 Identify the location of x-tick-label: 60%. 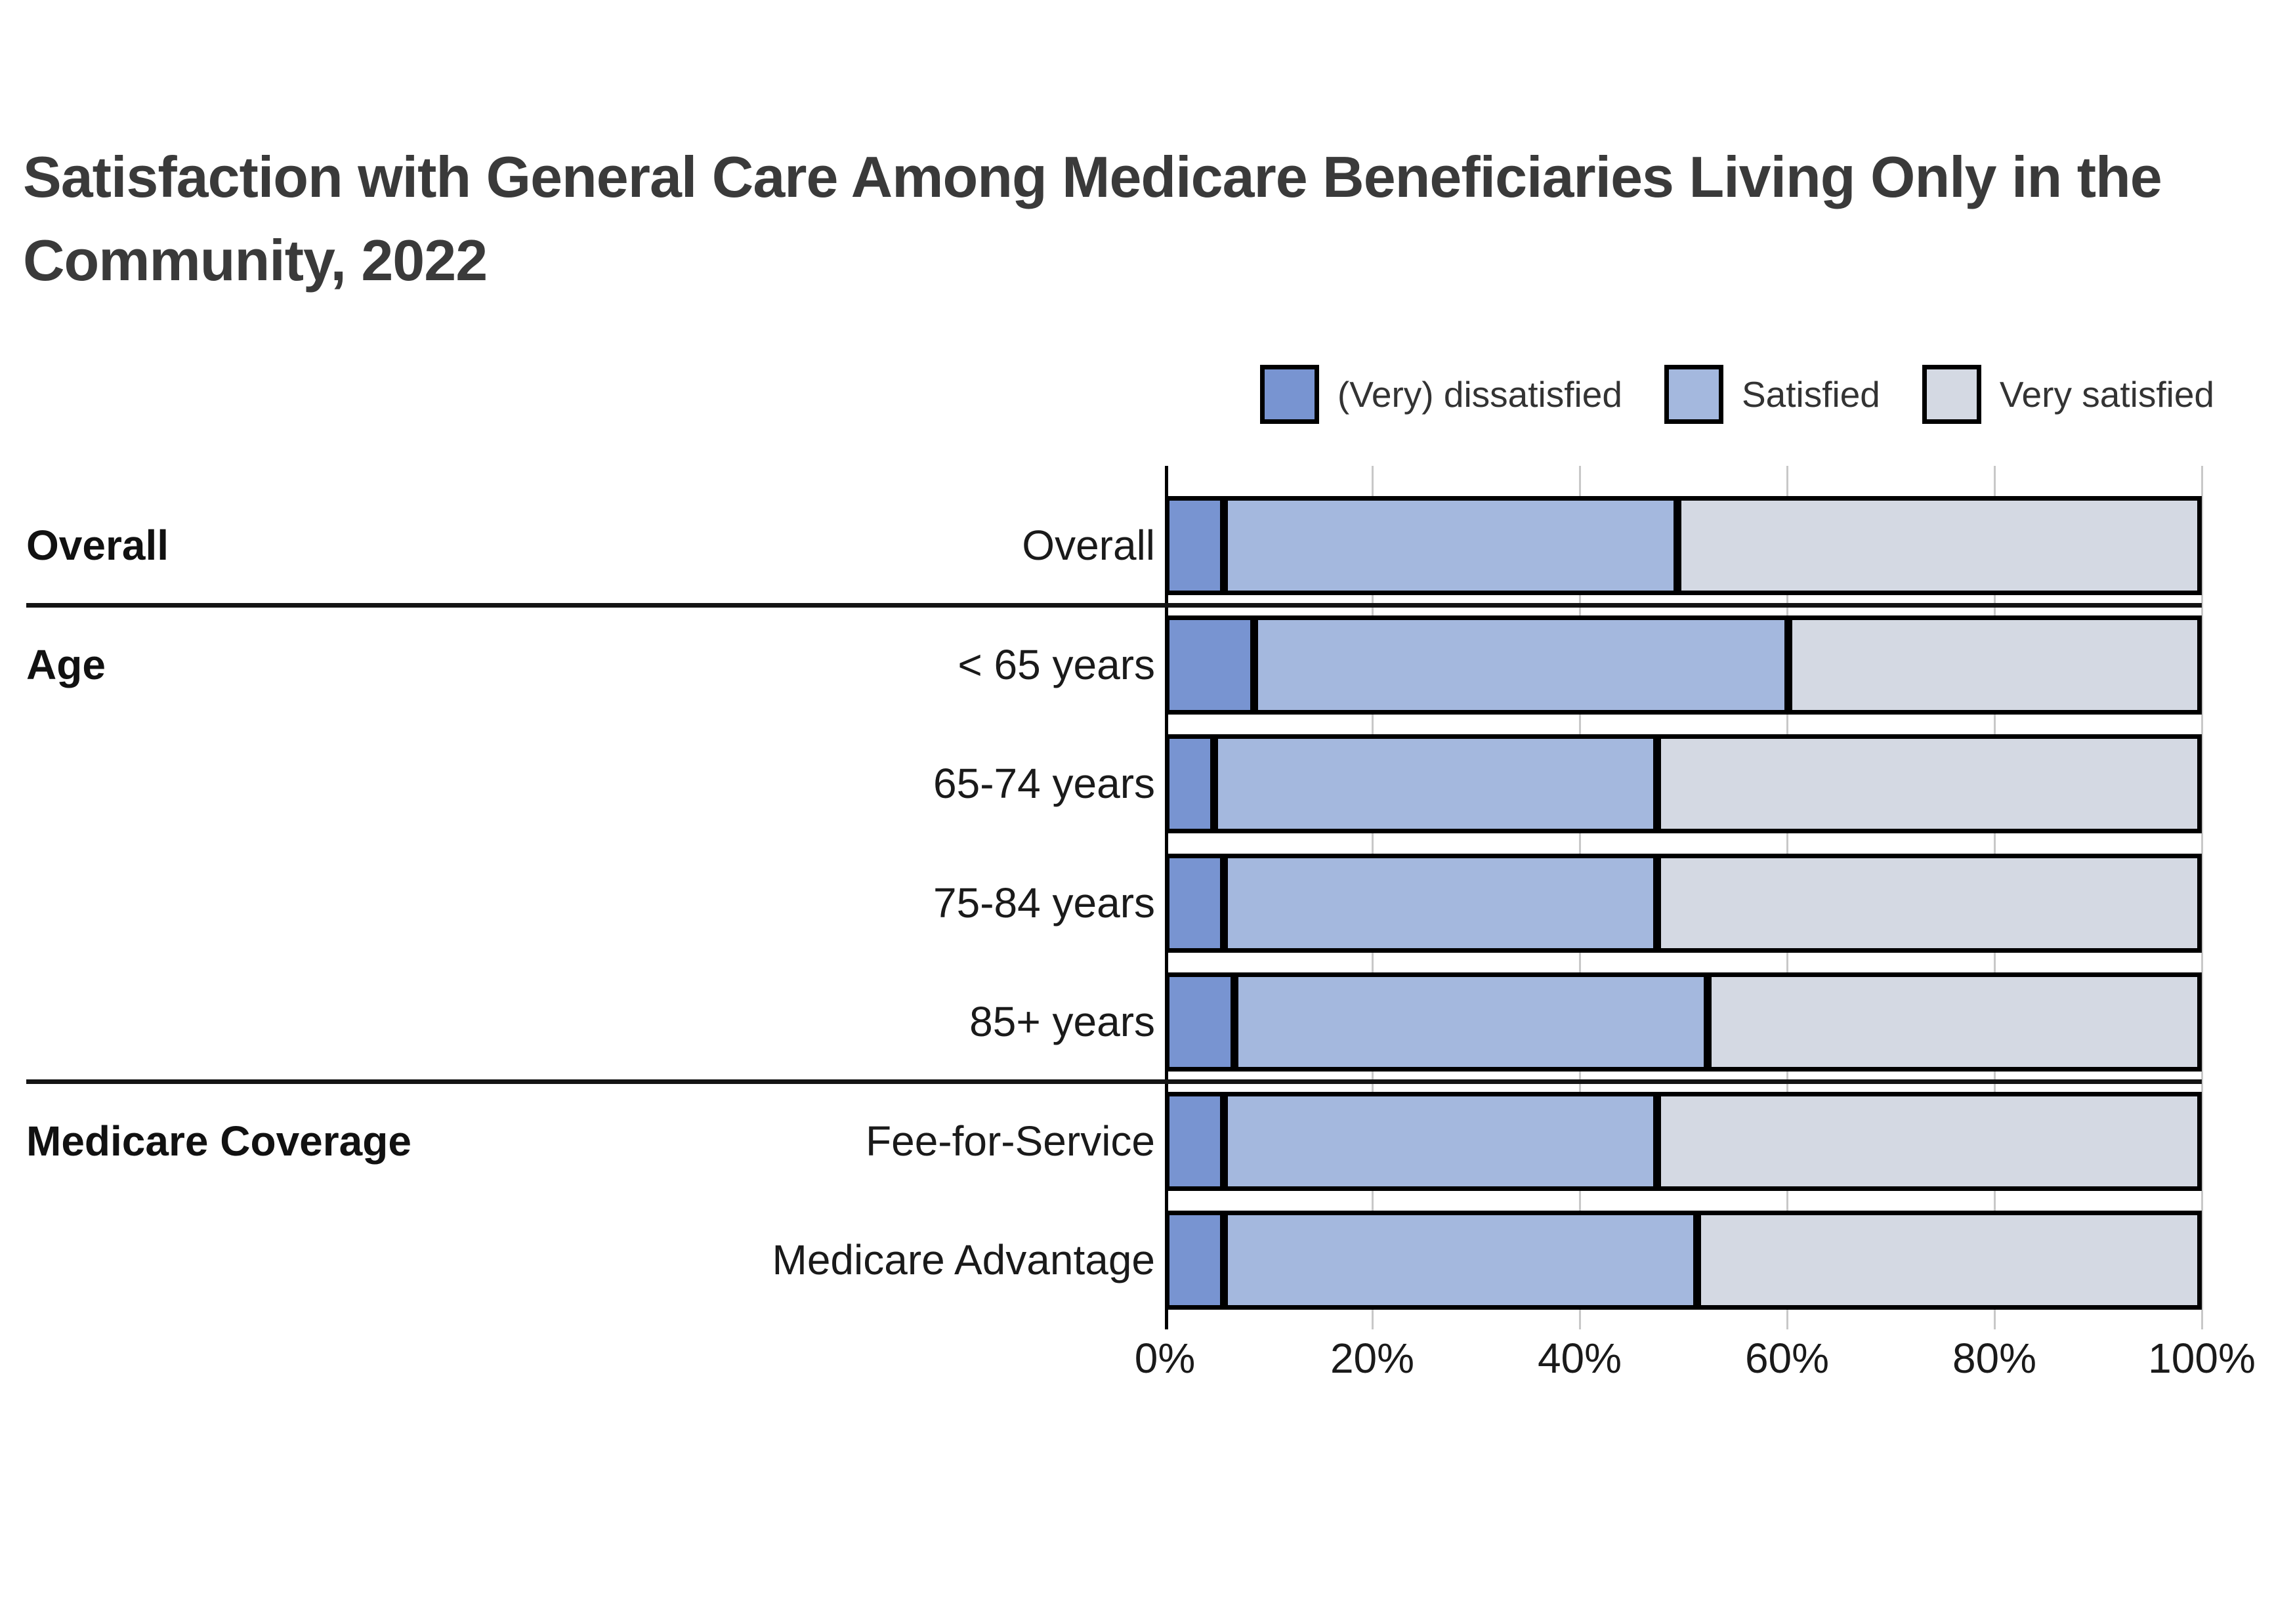
(1787, 1358).